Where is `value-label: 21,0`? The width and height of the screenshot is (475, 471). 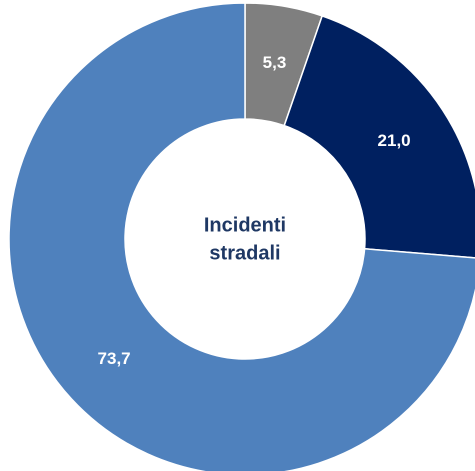 value-label: 21,0 is located at coordinates (394, 140).